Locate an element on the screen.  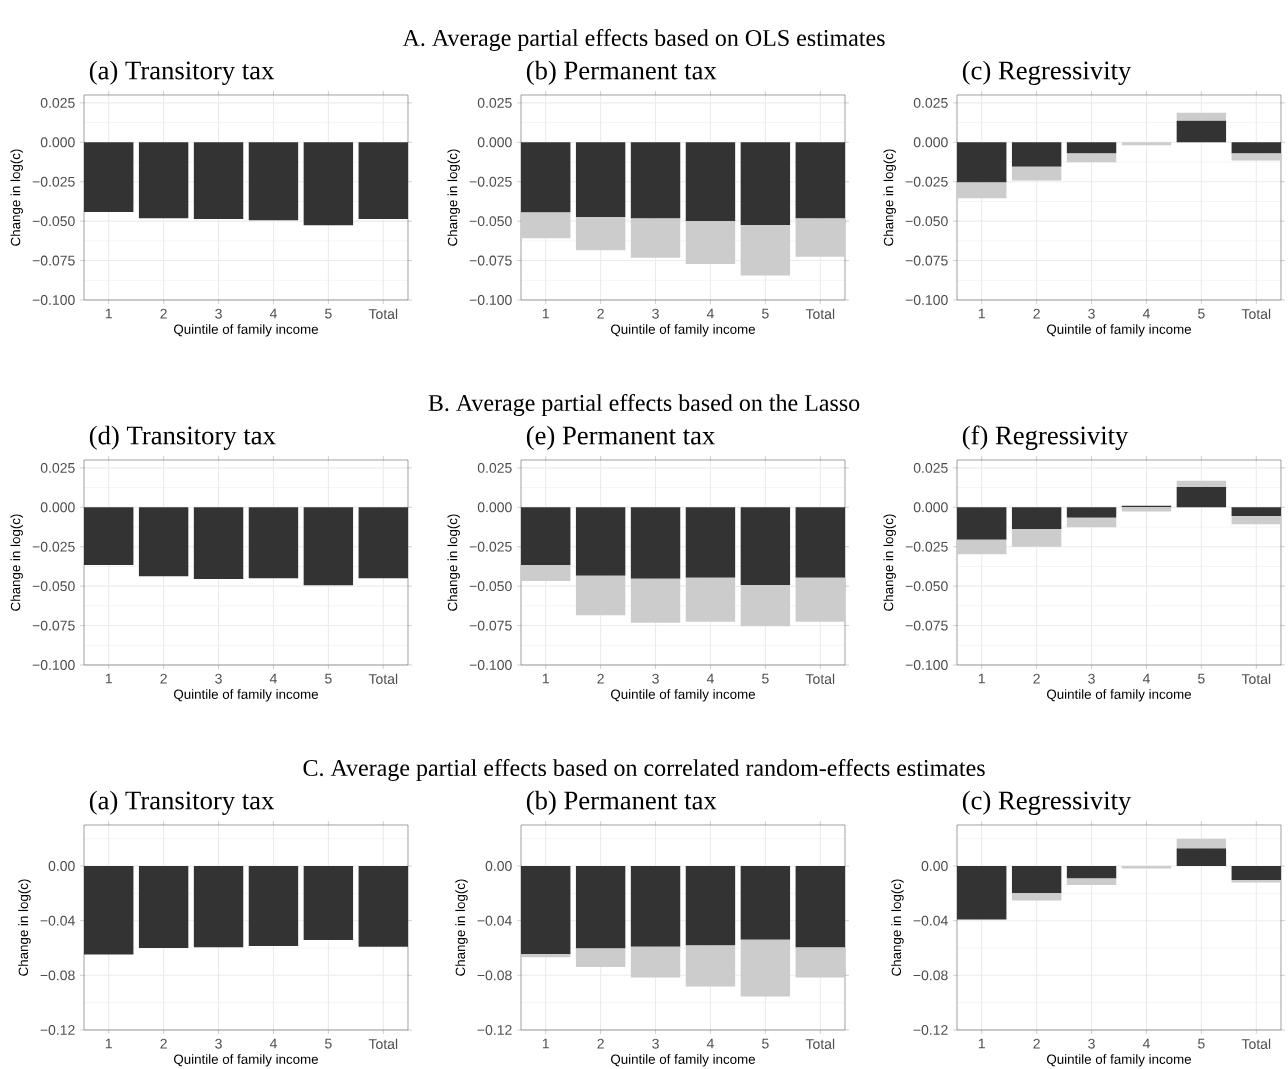
text: C. Average partial effects based on correlated random-effects estimates is located at coordinates (644, 770).